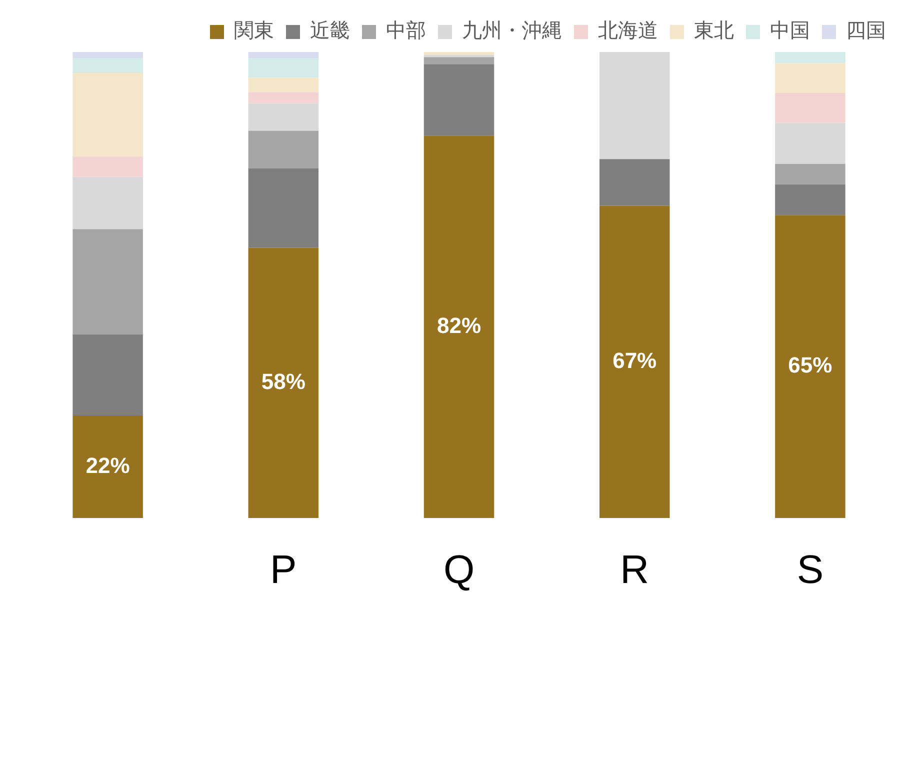 This screenshot has width=898, height=776. What do you see at coordinates (254, 30) in the screenshot?
I see `legend-label: 関東` at bounding box center [254, 30].